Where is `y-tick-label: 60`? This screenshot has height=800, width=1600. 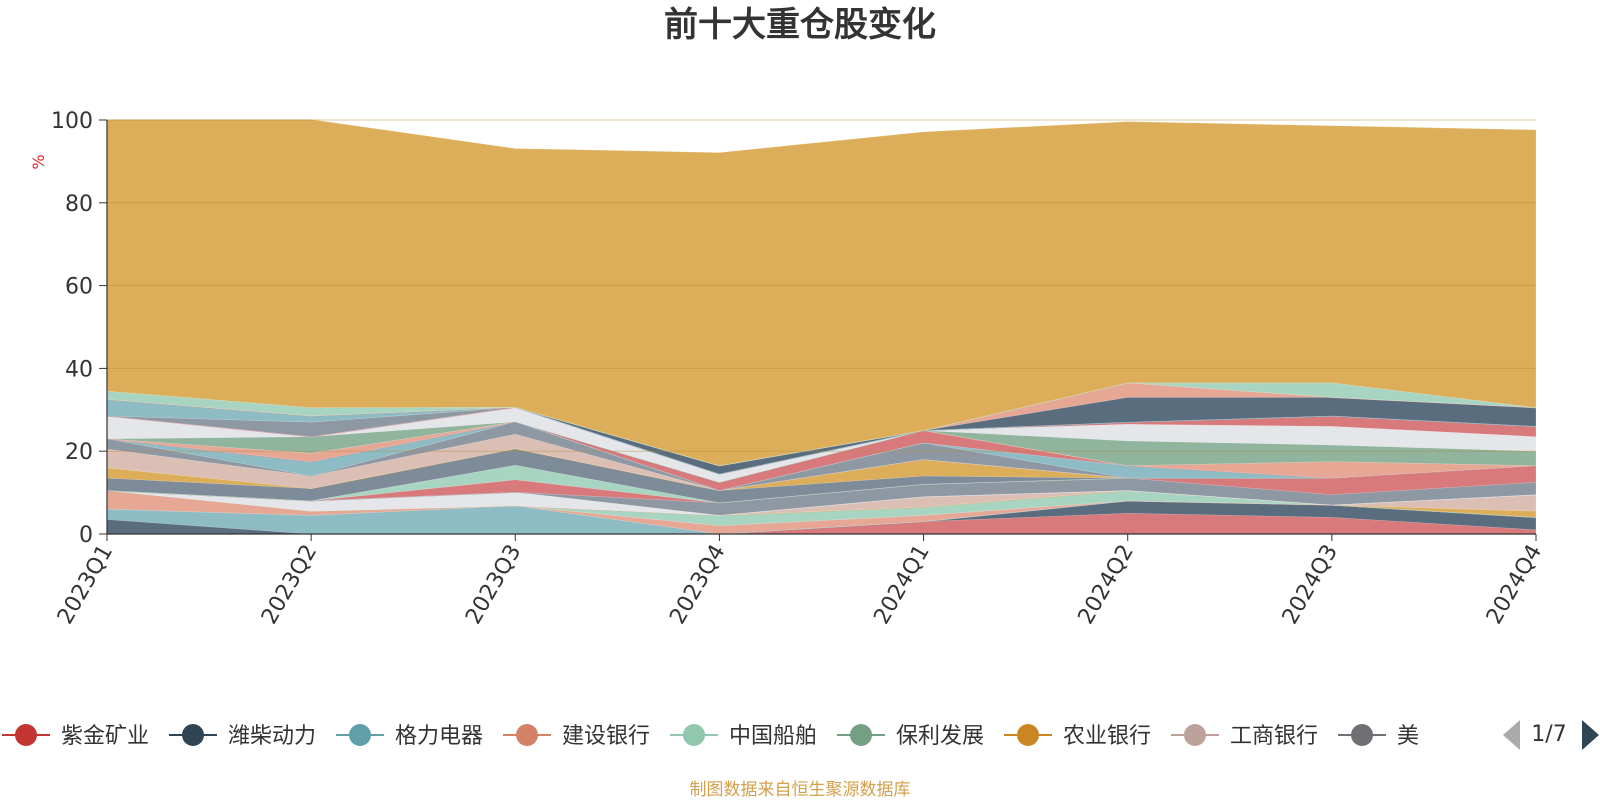
y-tick-label: 60 is located at coordinates (79, 287).